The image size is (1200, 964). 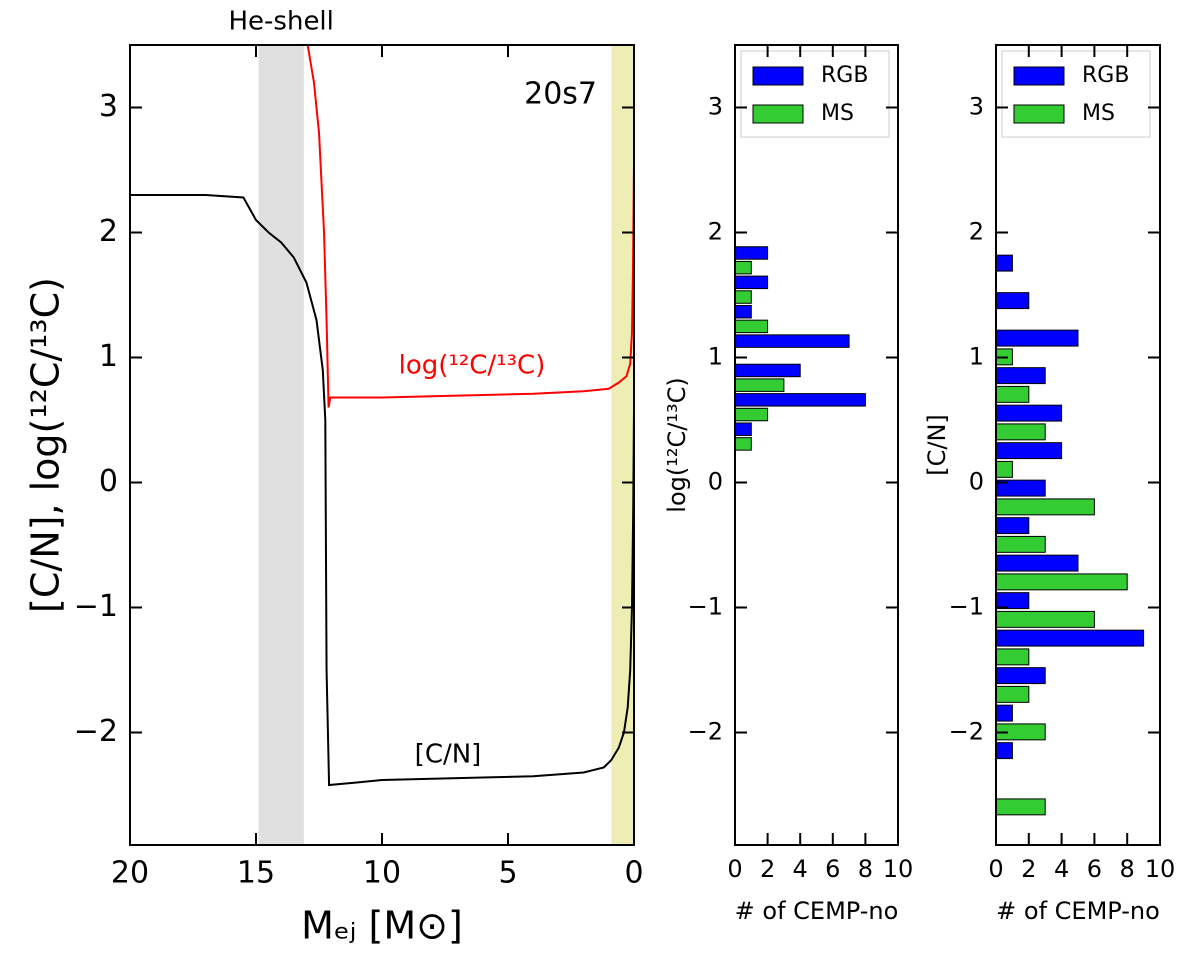 What do you see at coordinates (280, 22) in the screenshot?
I see `region-label: He-shell` at bounding box center [280, 22].